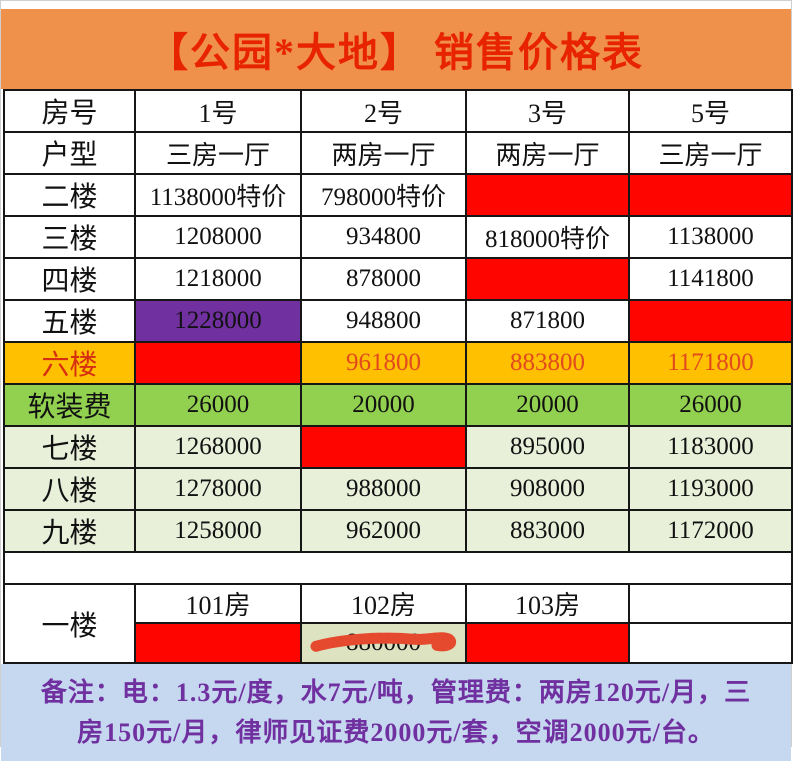  Describe the element at coordinates (383, 195) in the screenshot. I see `floor-0-price-cell-1: 798000特价` at that location.